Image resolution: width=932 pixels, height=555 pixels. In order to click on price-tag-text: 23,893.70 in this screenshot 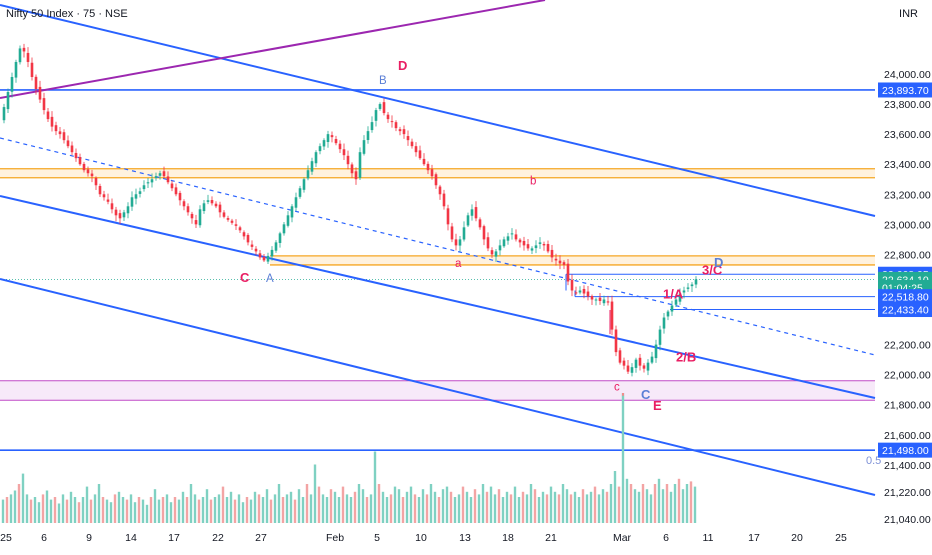, I will do `click(905, 91)`.